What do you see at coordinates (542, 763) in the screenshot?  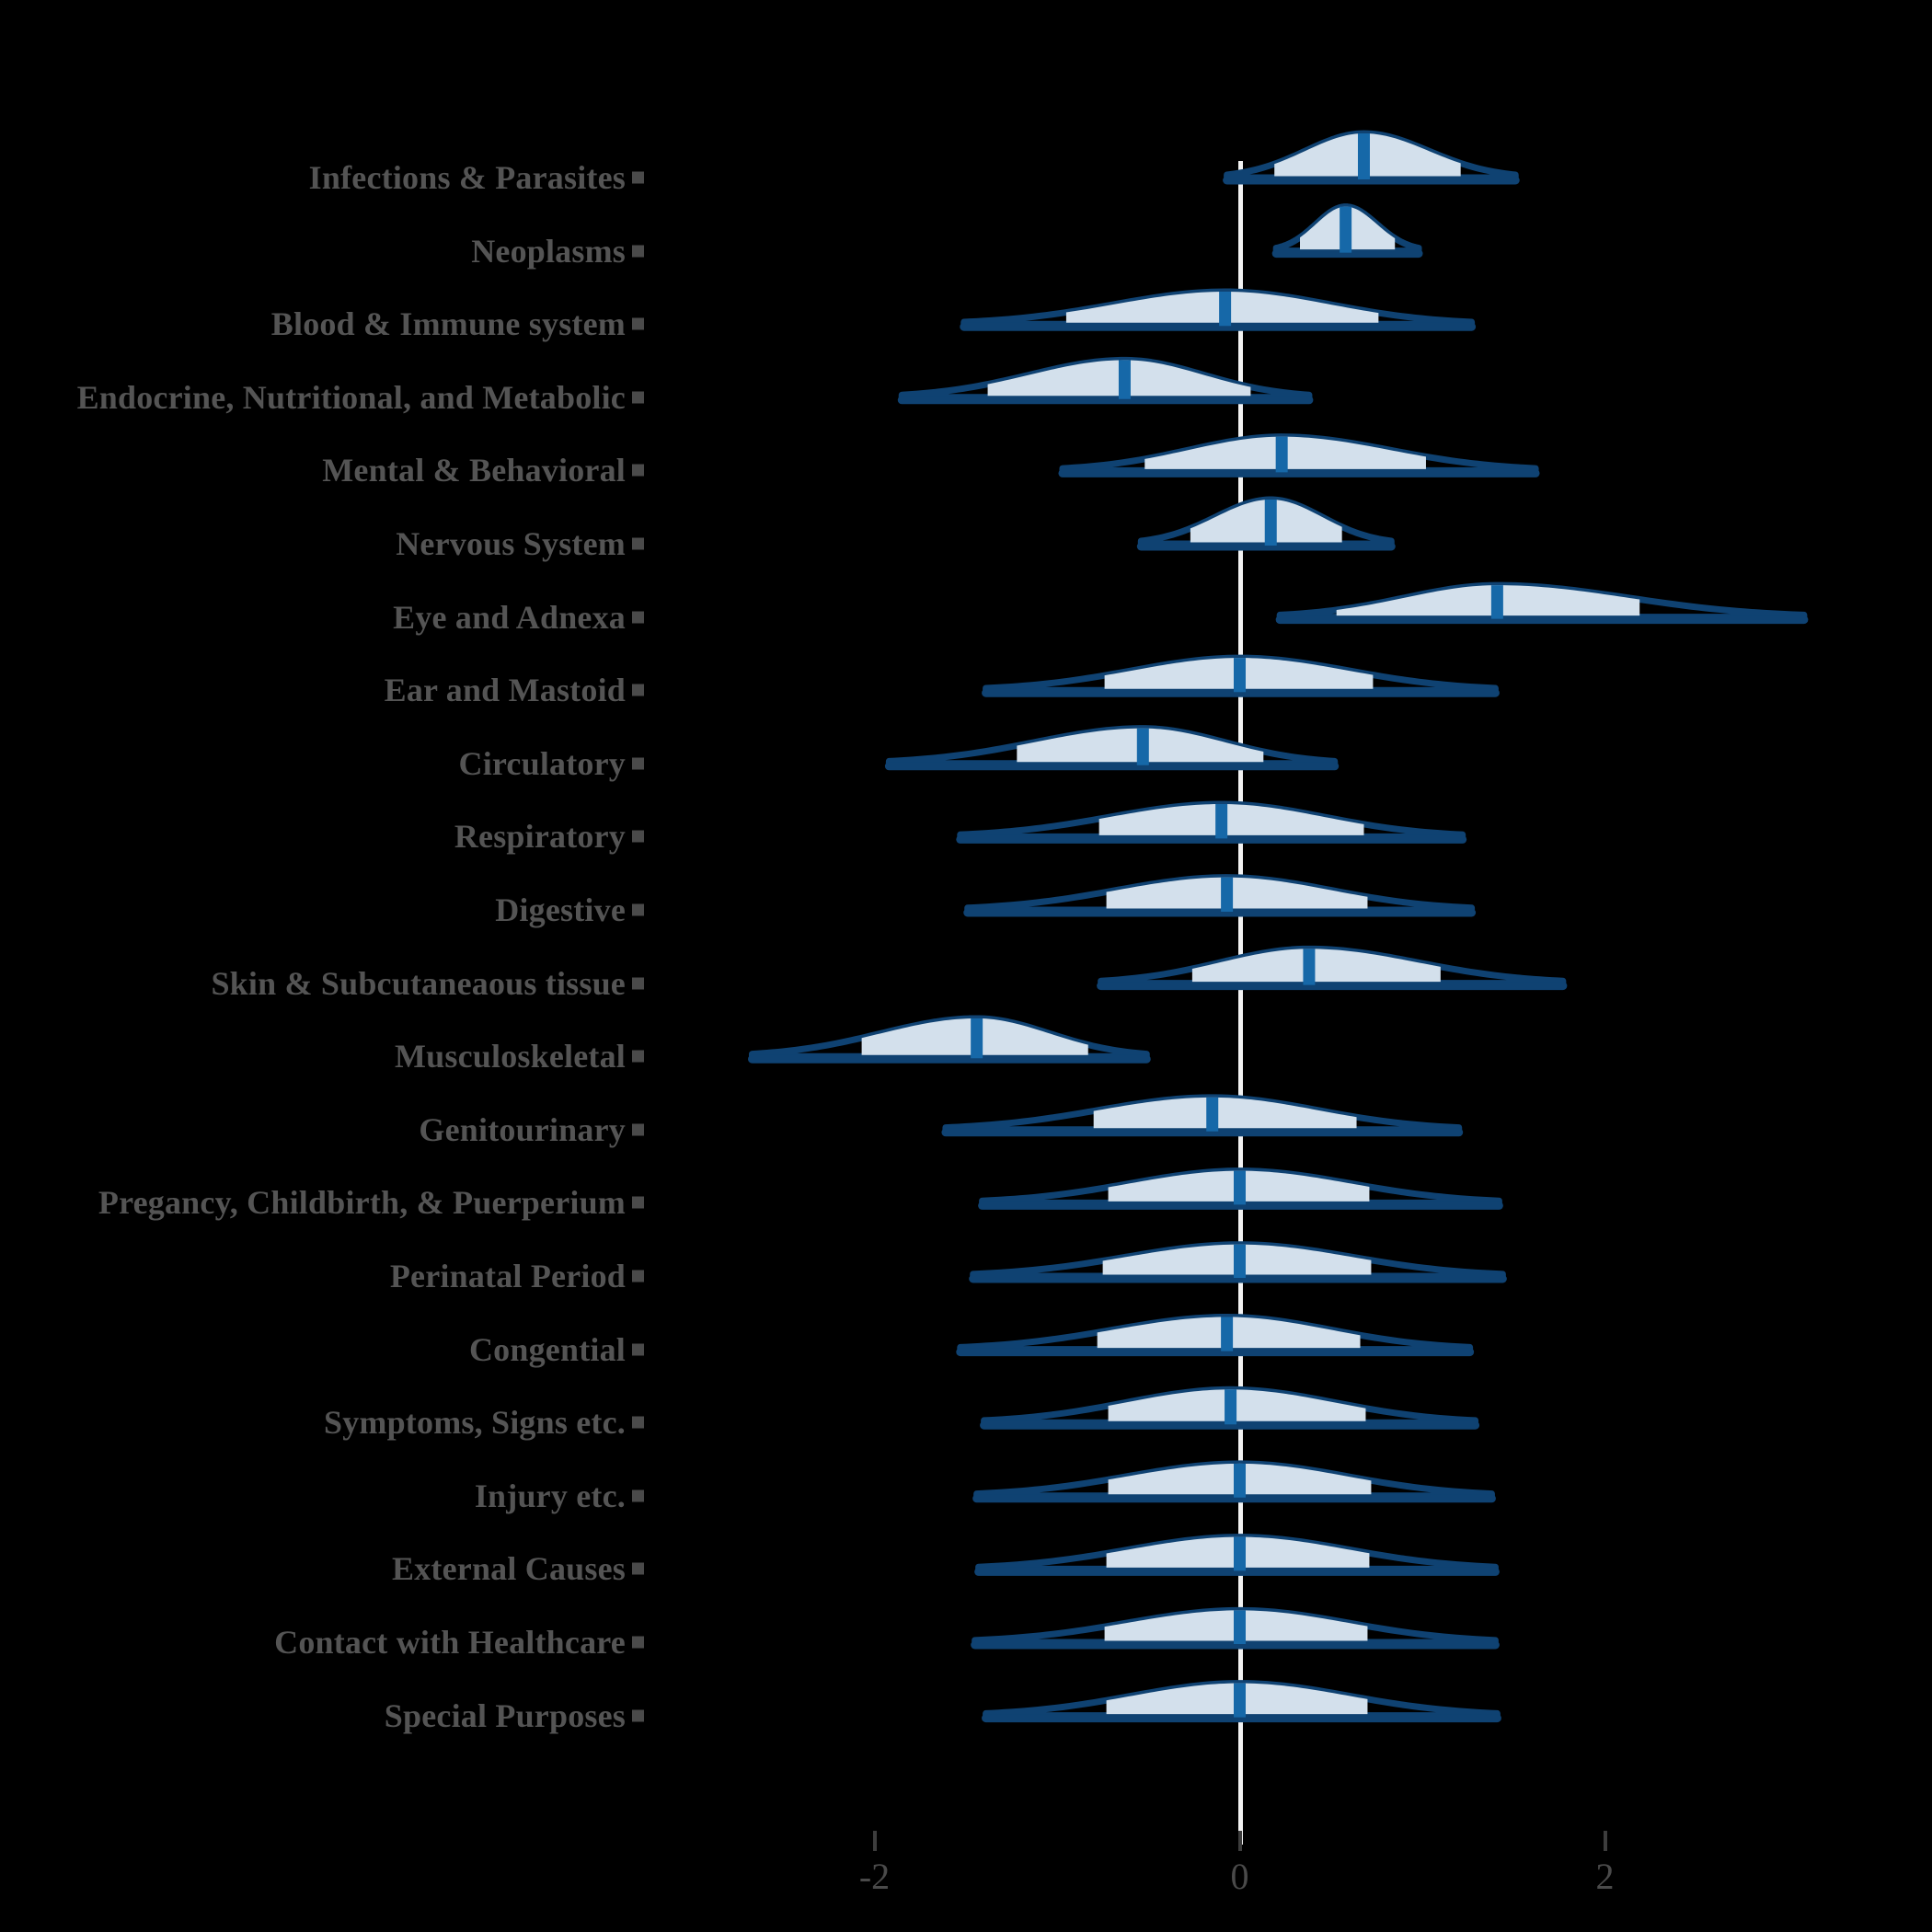 I see `category-label: Circulatory` at bounding box center [542, 763].